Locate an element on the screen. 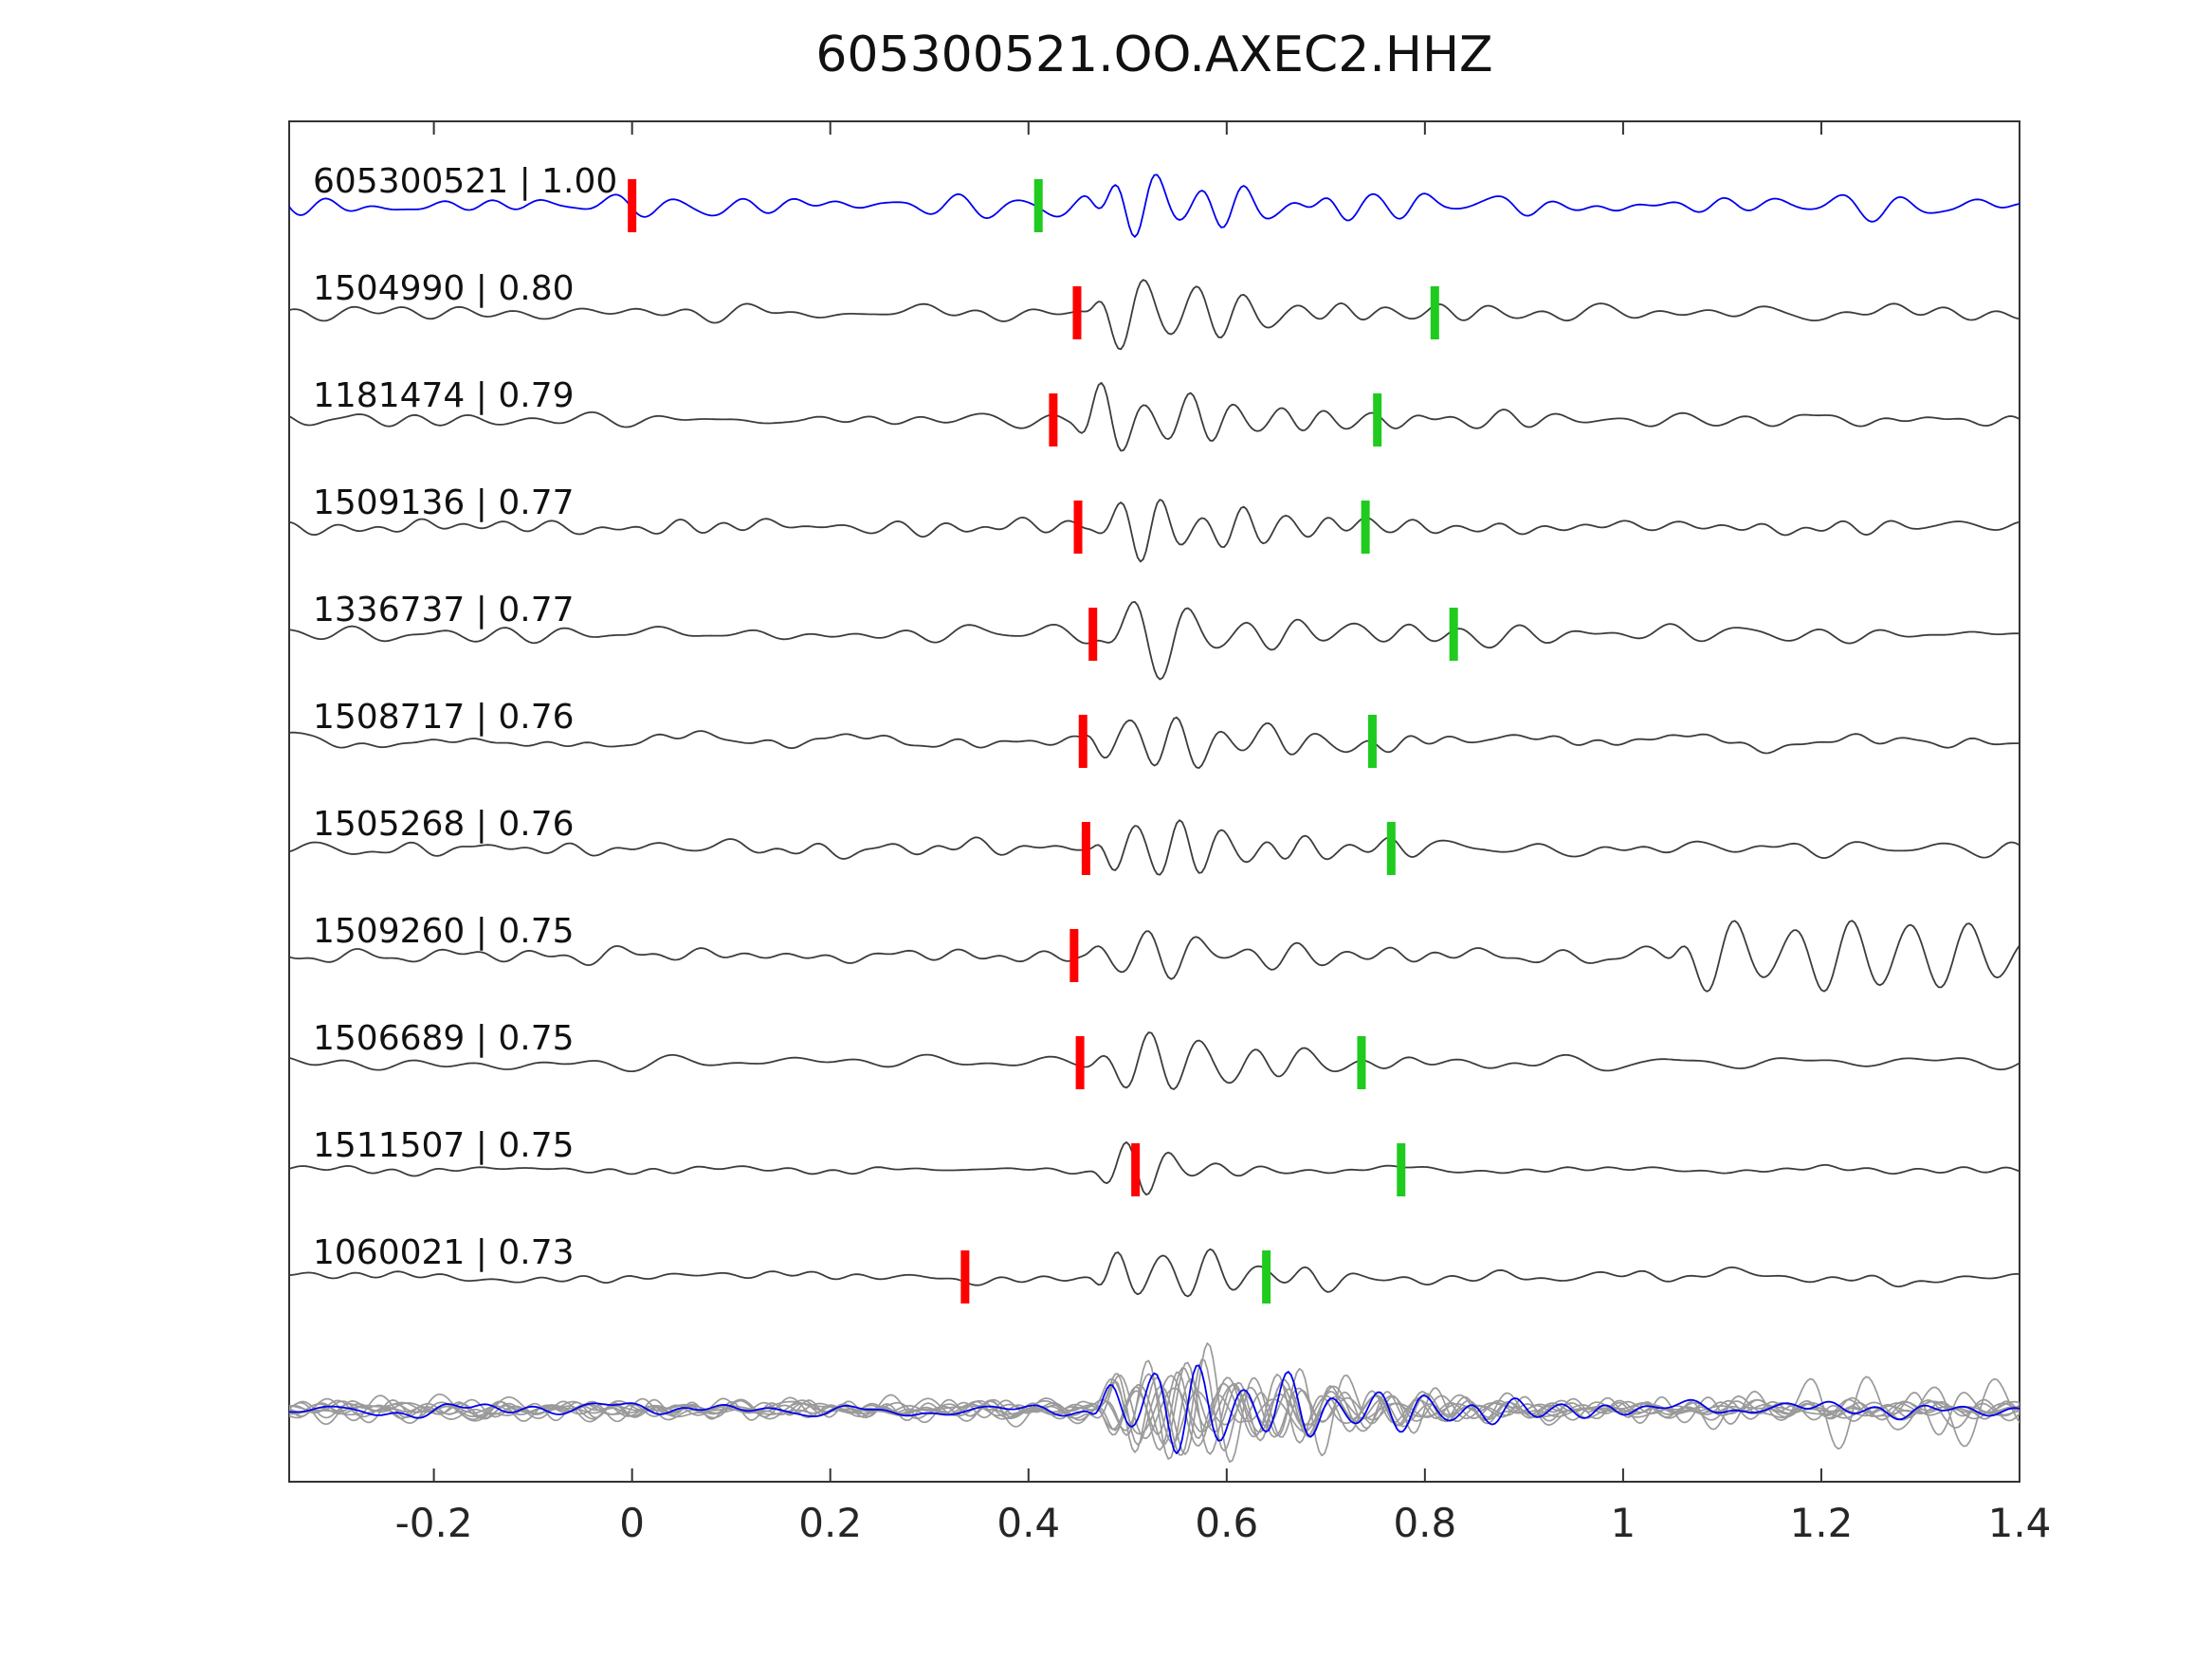 Image resolution: width=2212 pixels, height=1659 pixels. trace-group: 1506689 | 0.75 is located at coordinates (1154, 1054).